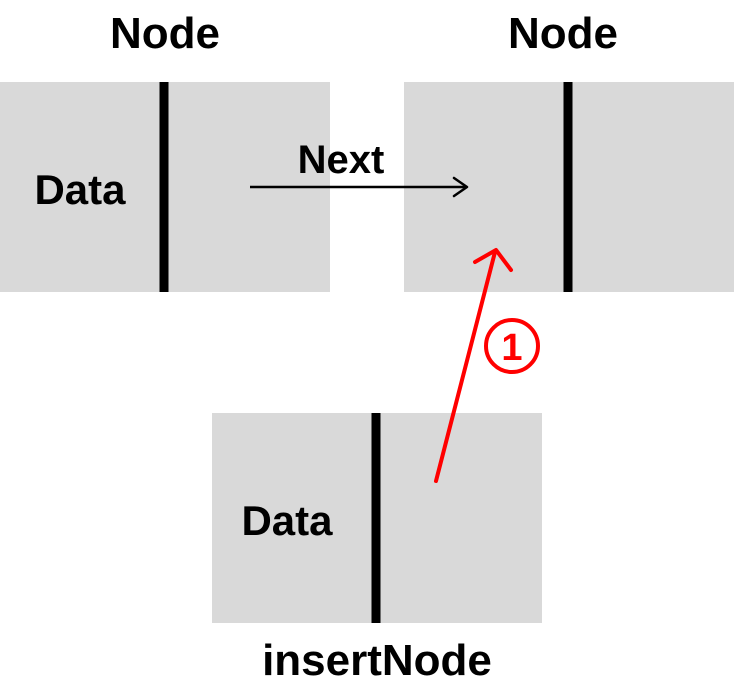 Image resolution: width=734 pixels, height=689 pixels. I want to click on next-label: Next, so click(341, 160).